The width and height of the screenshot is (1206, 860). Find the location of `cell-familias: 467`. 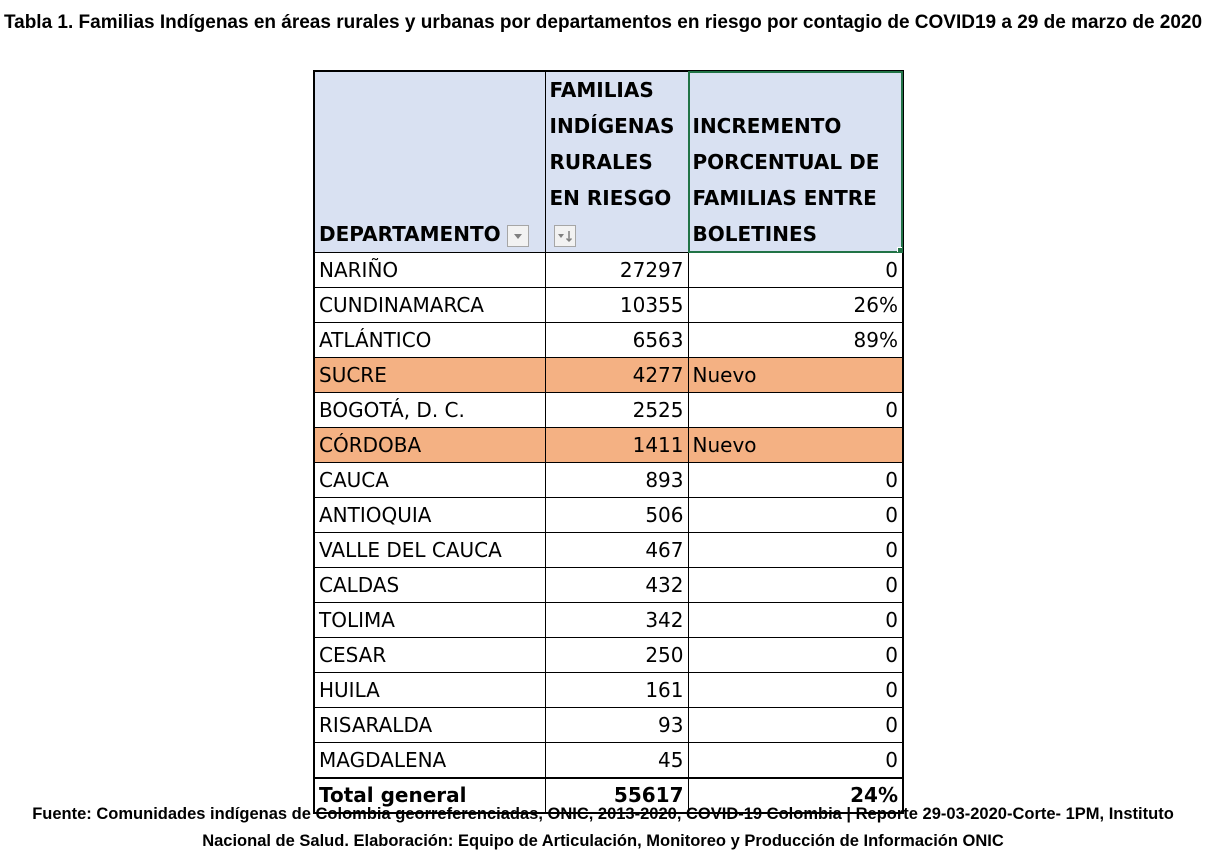

cell-familias: 467 is located at coordinates (616, 550).